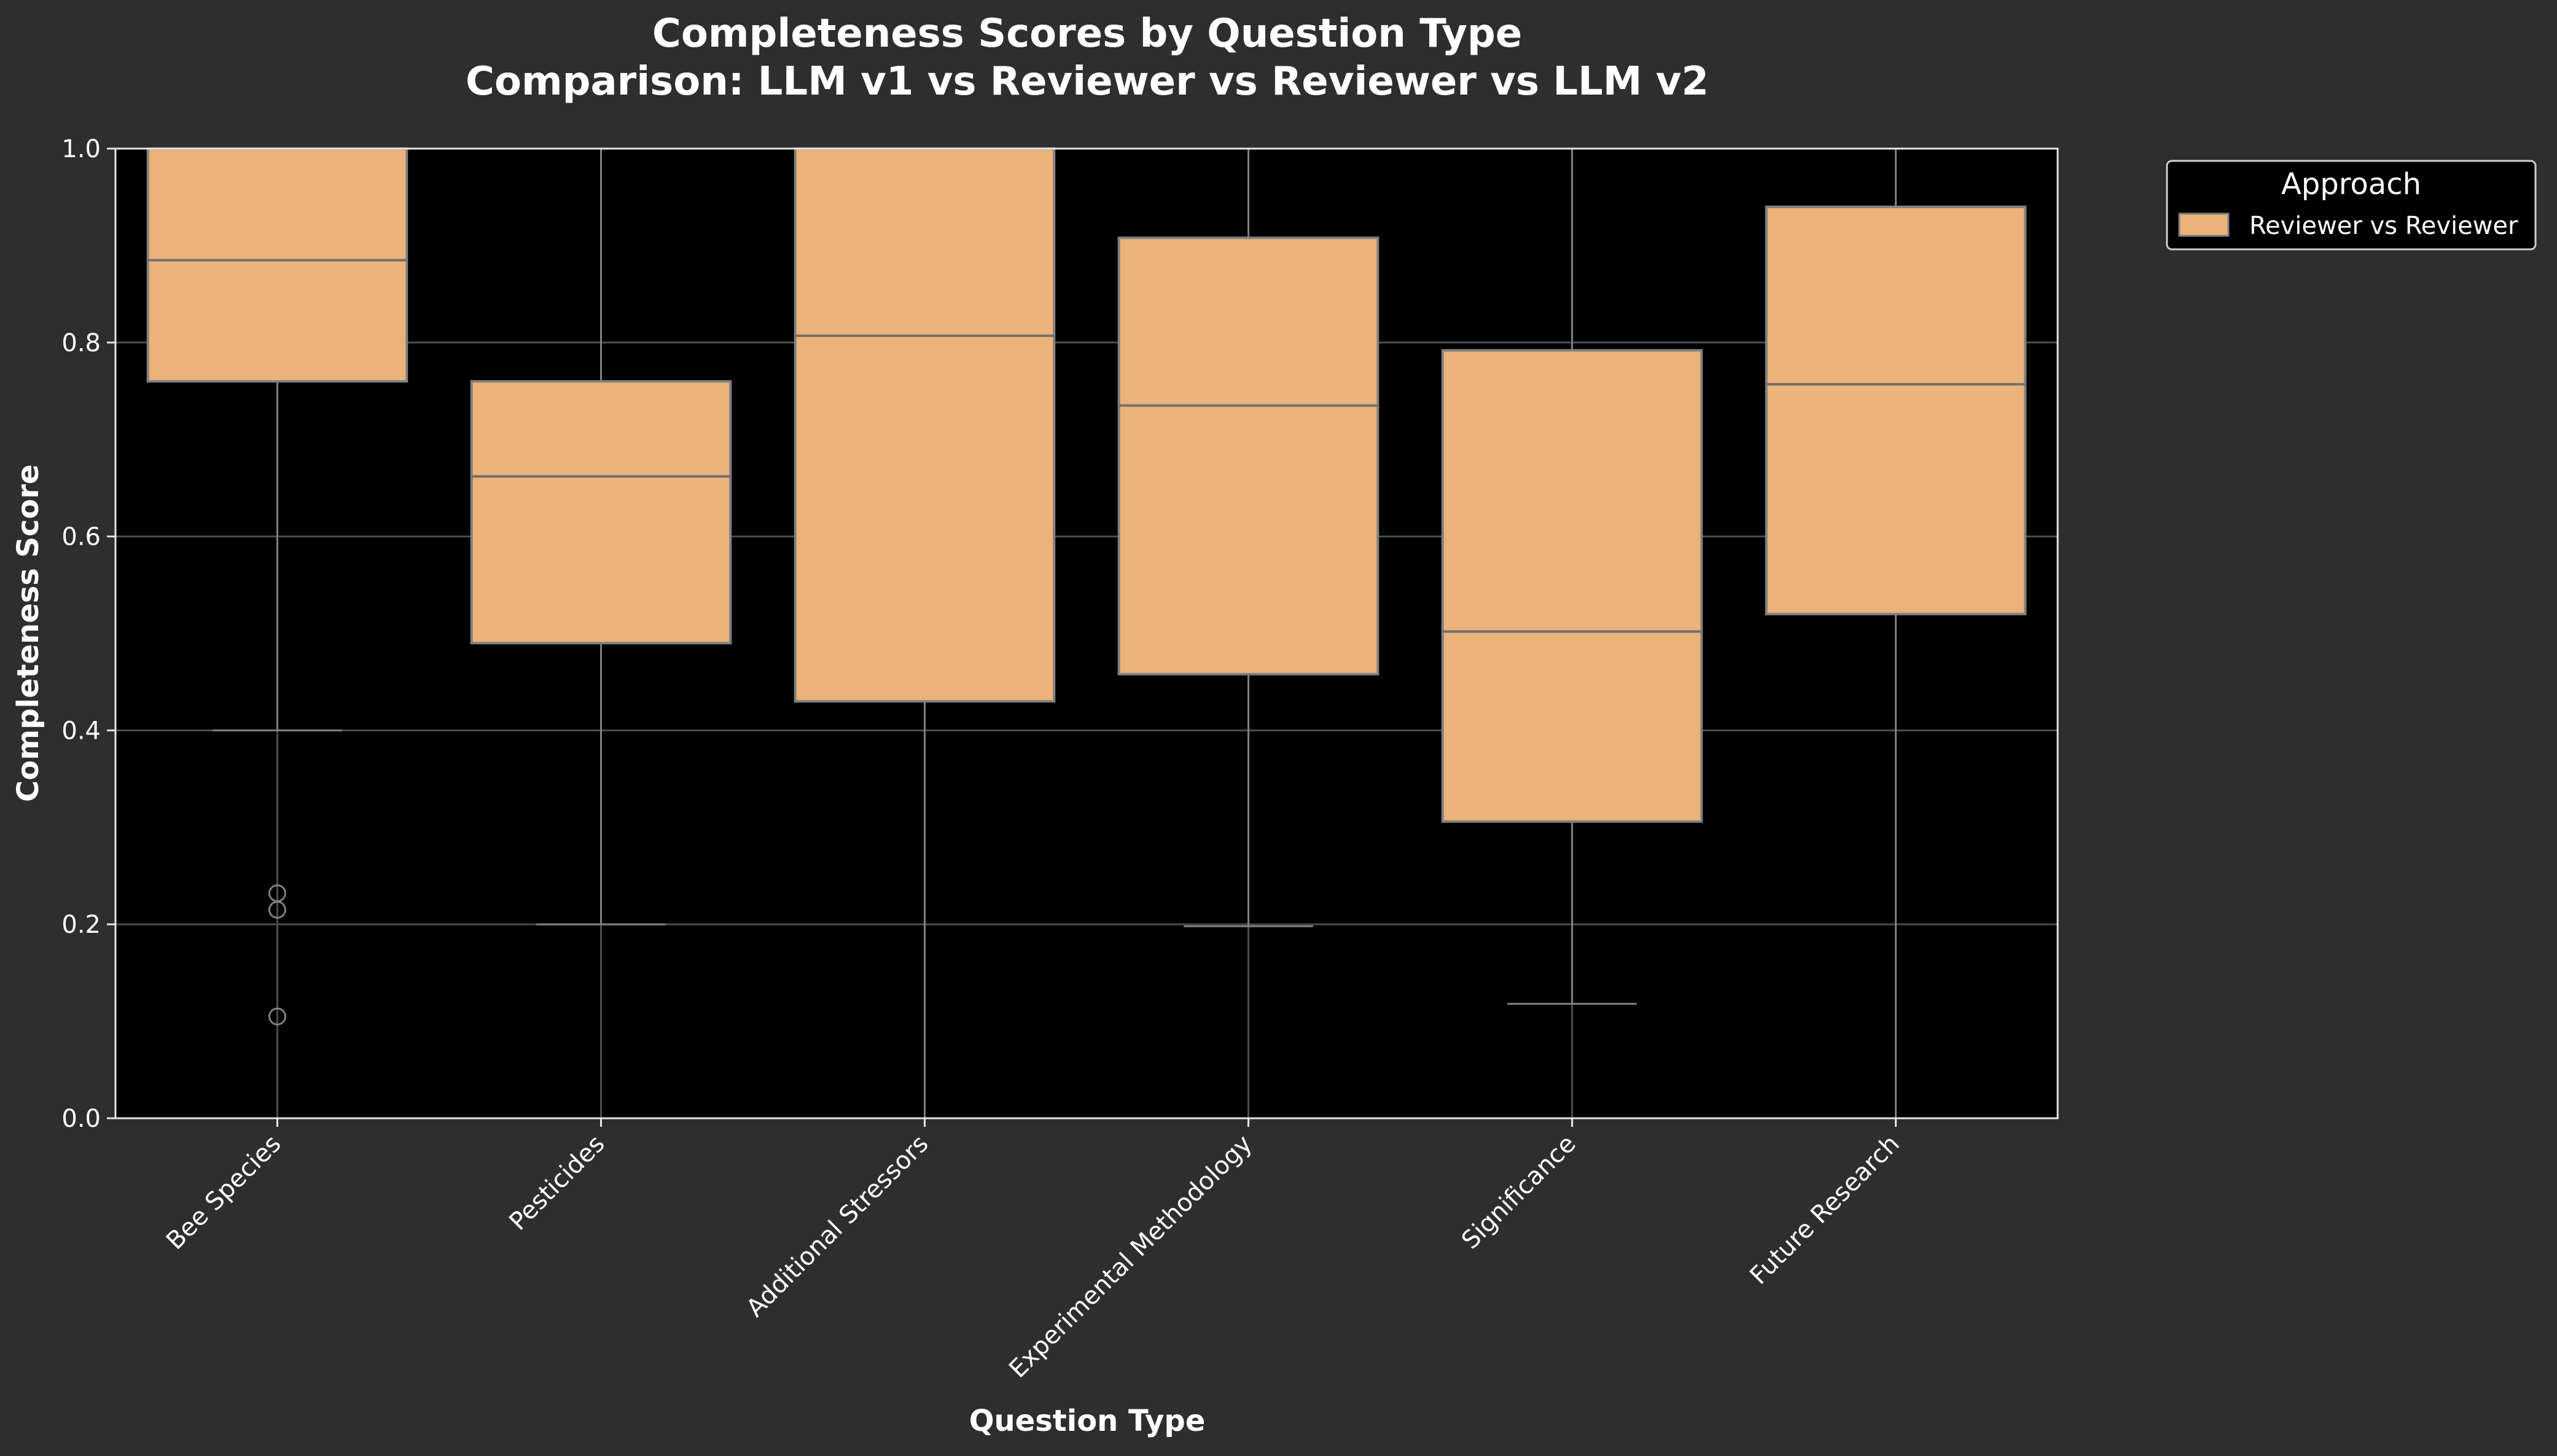  I want to click on x-axis-label: Question Type, so click(1087, 1421).